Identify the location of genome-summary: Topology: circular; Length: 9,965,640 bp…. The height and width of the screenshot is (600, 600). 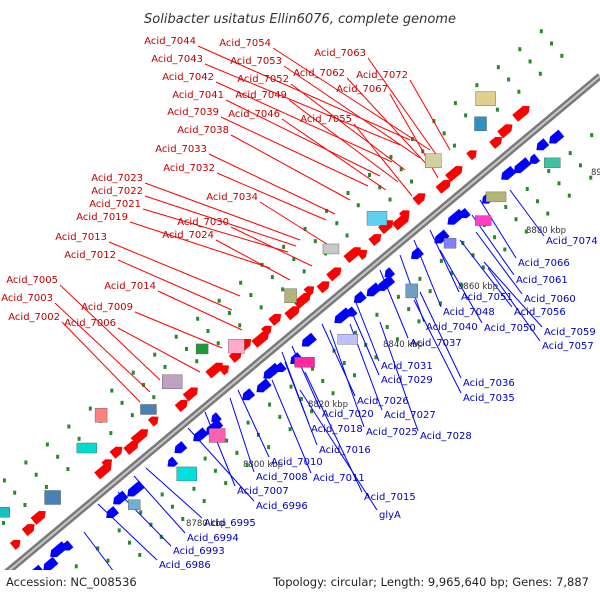
(430, 582).